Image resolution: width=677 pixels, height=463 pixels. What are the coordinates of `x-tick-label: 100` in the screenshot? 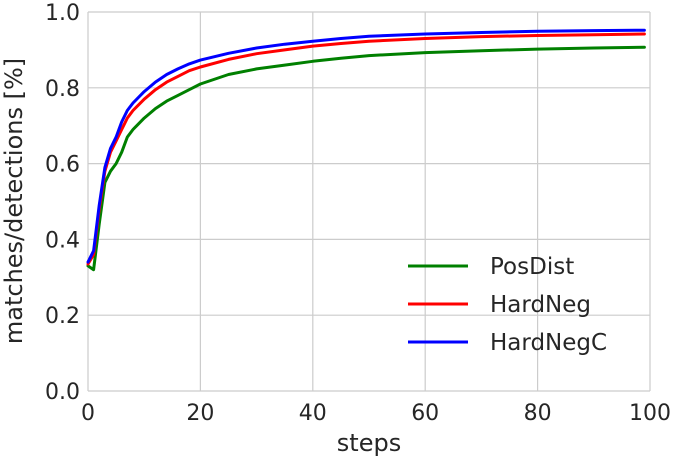 It's located at (650, 413).